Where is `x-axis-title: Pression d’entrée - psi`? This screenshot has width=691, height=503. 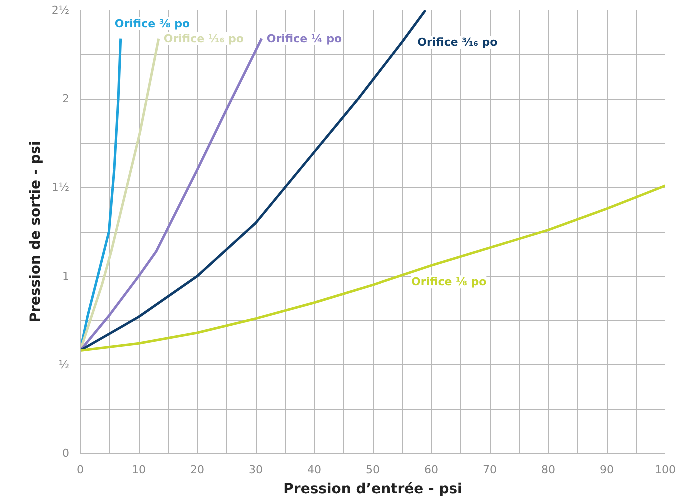 x-axis-title: Pression d’entrée - psi is located at coordinates (373, 490).